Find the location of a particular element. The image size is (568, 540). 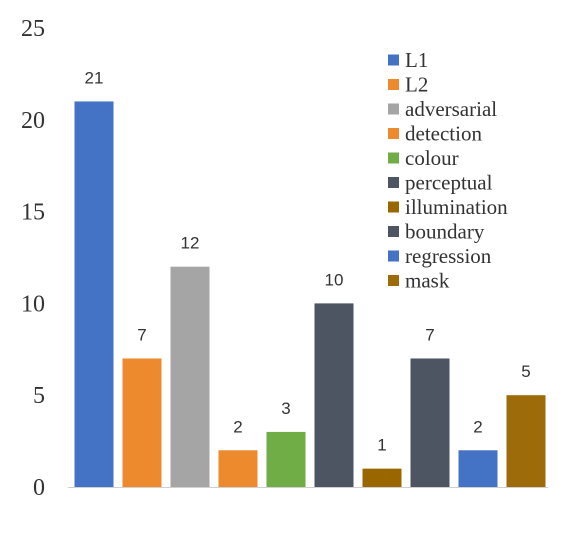

y-tick-label: 10 is located at coordinates (33, 304).